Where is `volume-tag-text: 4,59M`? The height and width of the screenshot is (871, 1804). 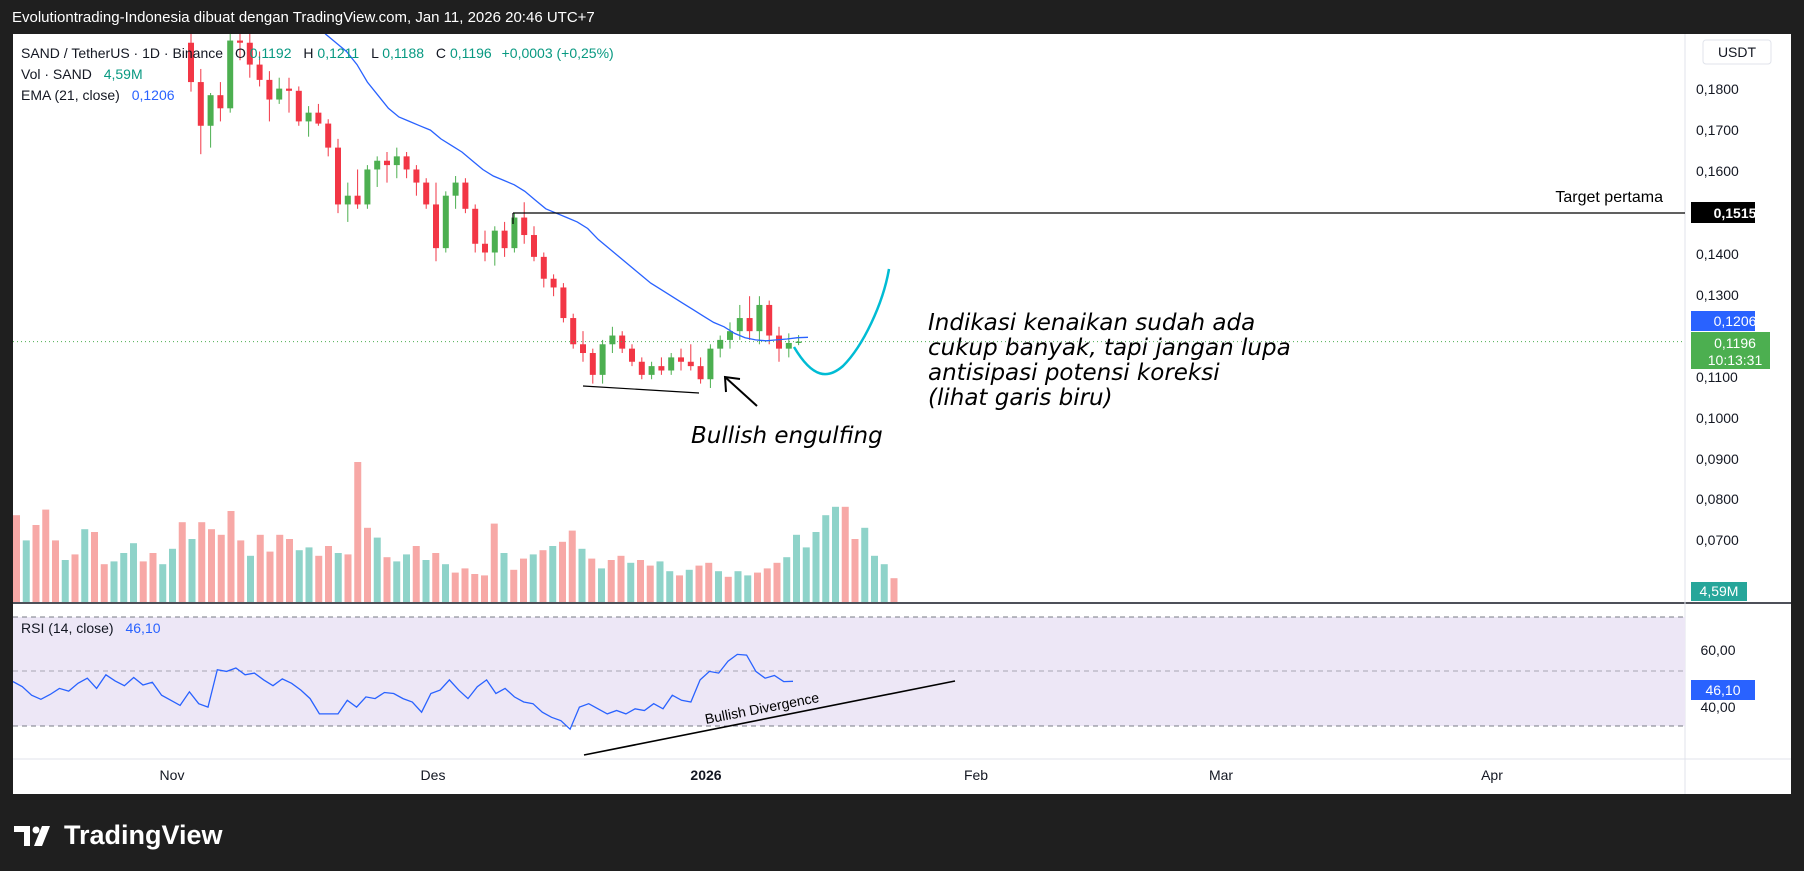
volume-tag-text: 4,59M is located at coordinates (1719, 591).